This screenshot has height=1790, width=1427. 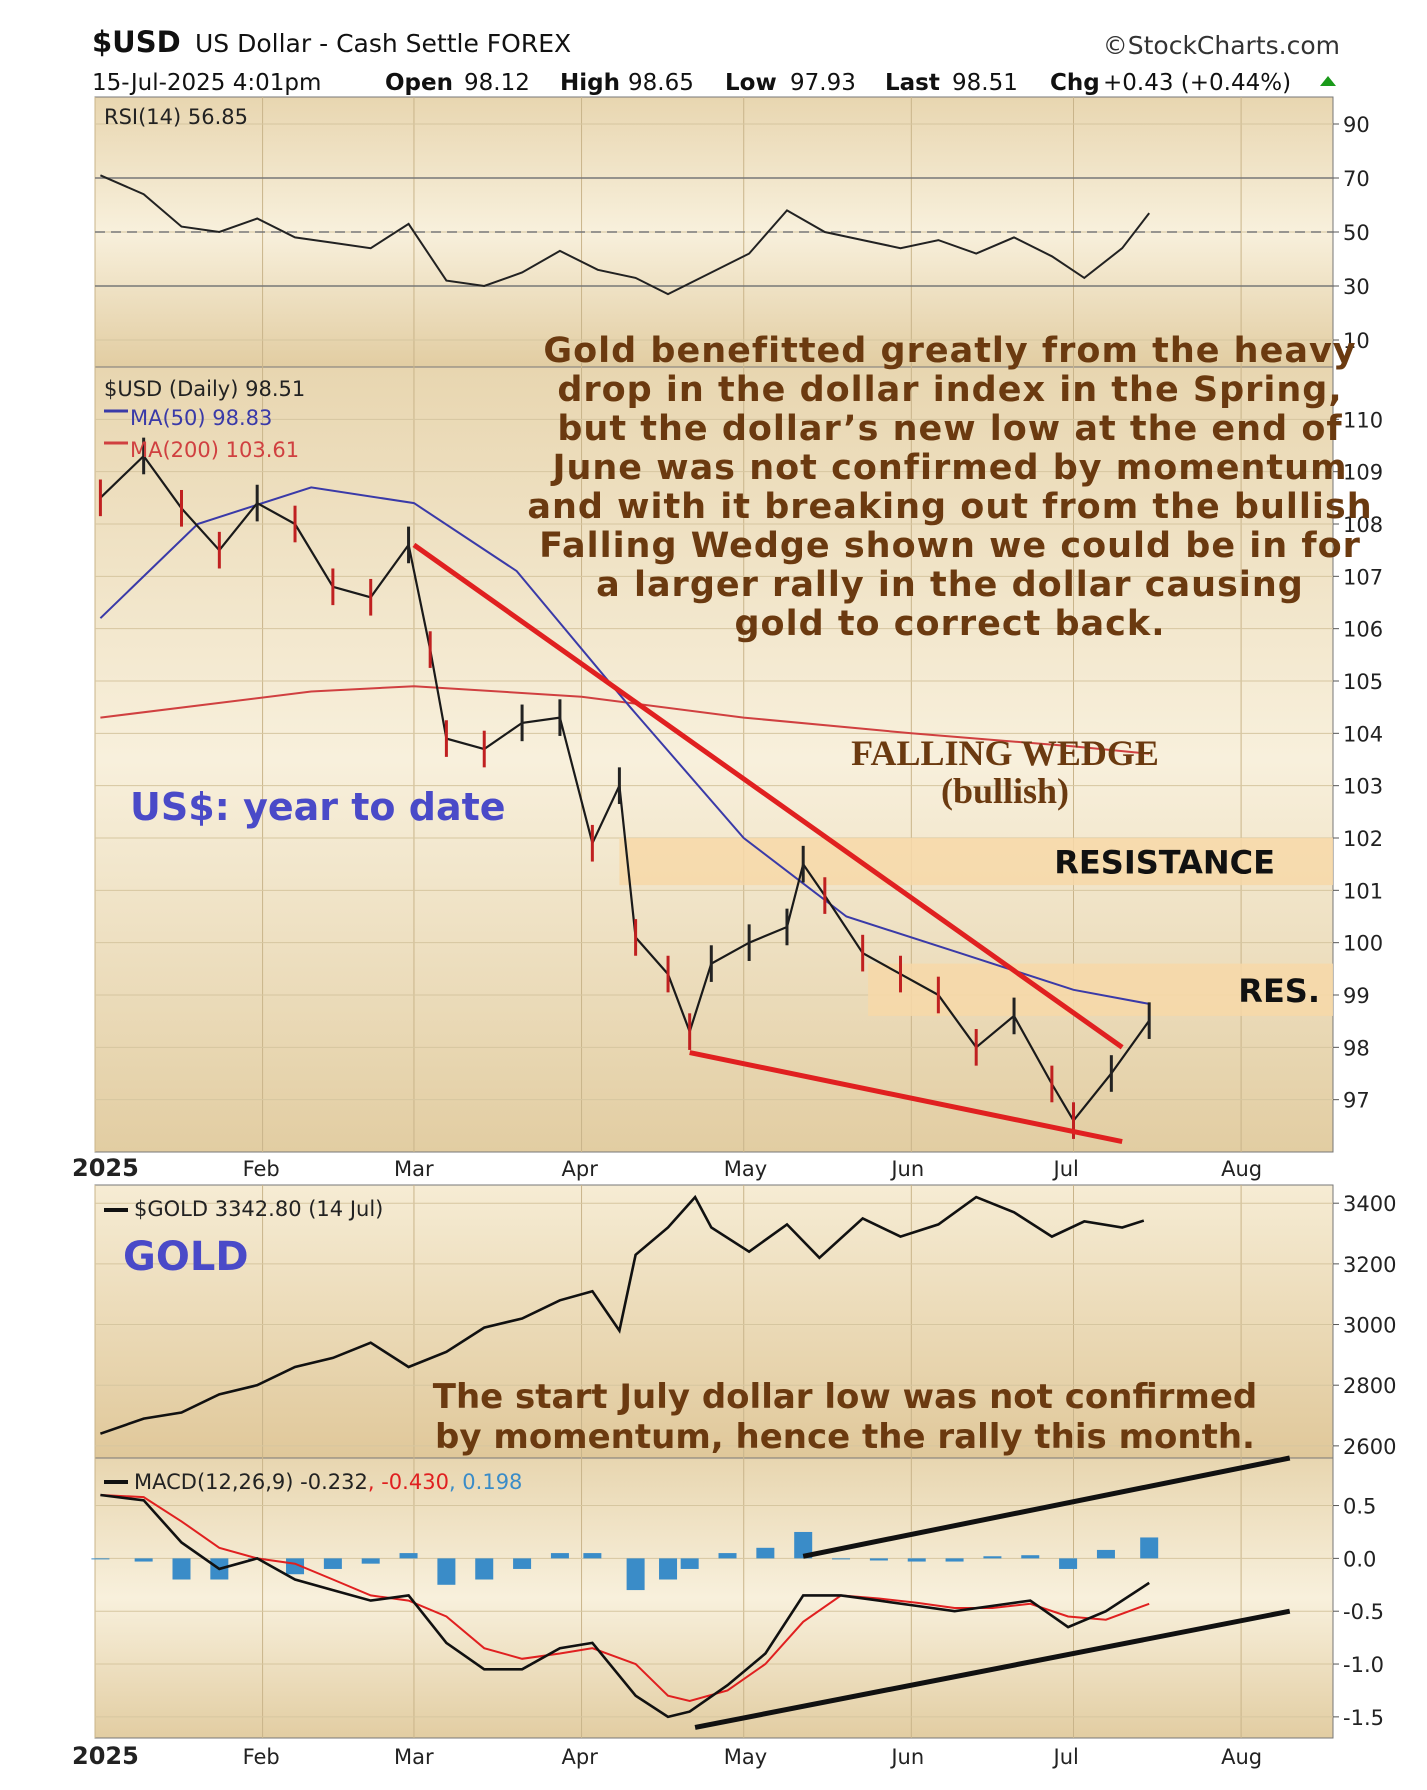 What do you see at coordinates (1359, 1507) in the screenshot?
I see `y-tick-label: 0.5` at bounding box center [1359, 1507].